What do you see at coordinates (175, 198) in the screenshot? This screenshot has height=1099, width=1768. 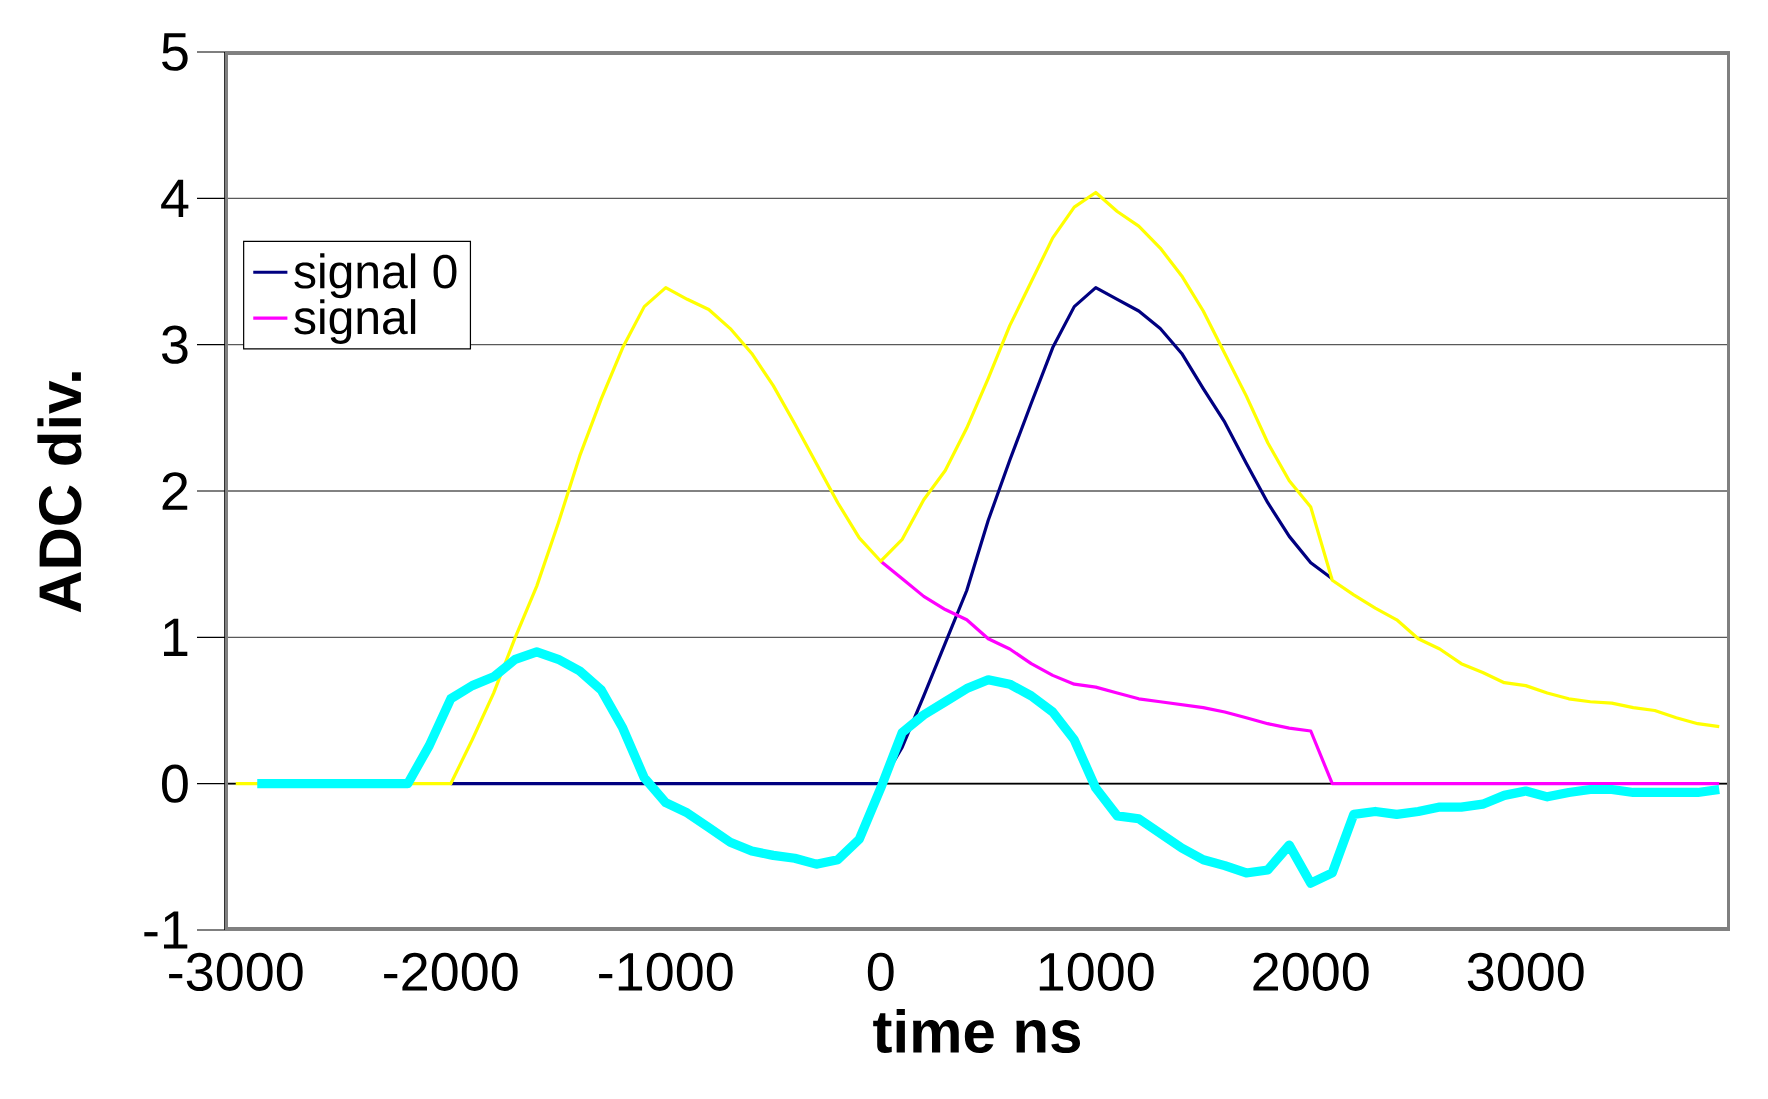 I see `y-tick-label: 4` at bounding box center [175, 198].